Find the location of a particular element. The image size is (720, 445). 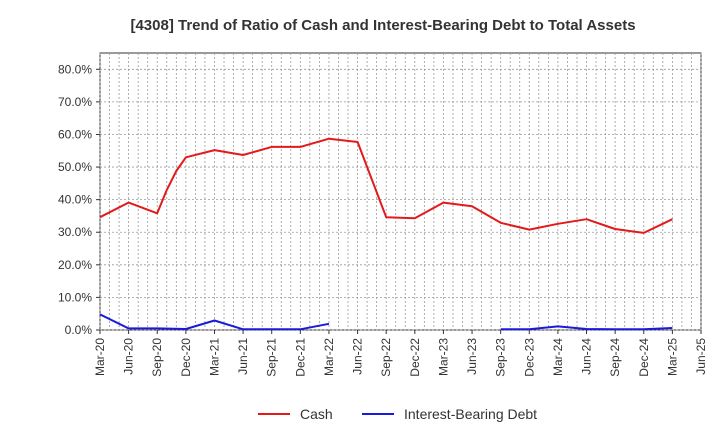

x-tick-label: Dec-22 is located at coordinates (415, 357).